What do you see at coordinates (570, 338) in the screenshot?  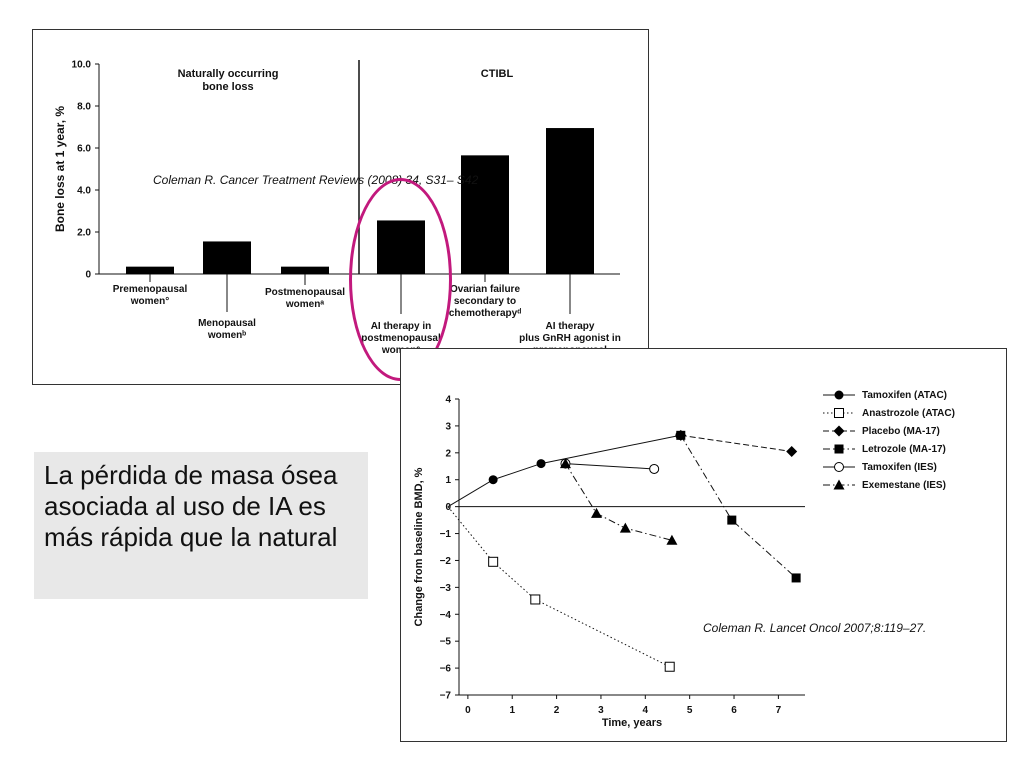 I see `category-label: plus GnRH agonist in` at bounding box center [570, 338].